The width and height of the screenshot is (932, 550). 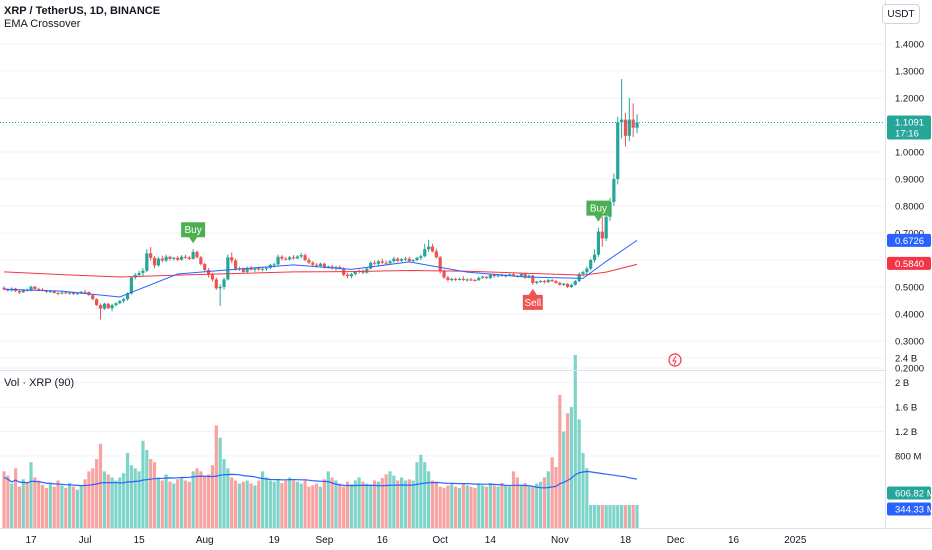 What do you see at coordinates (675, 360) in the screenshot?
I see `alert-icon` at bounding box center [675, 360].